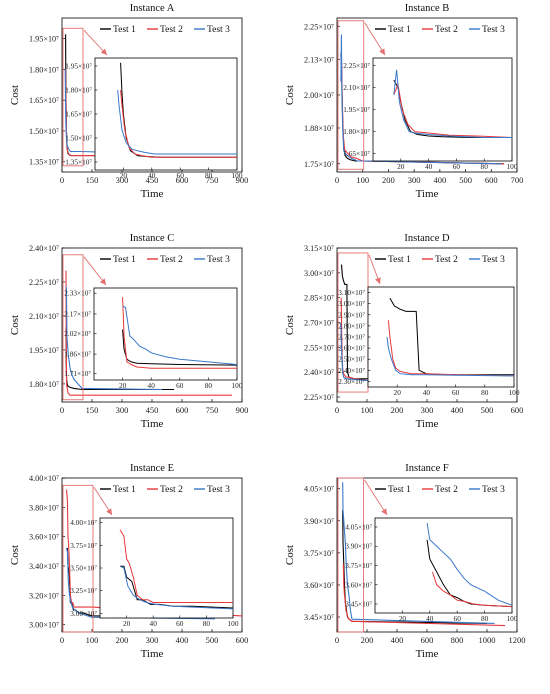  What do you see at coordinates (351, 337) in the screenshot?
I see `inset-y-tick-label: 2.70×10⁷` at bounding box center [351, 337].